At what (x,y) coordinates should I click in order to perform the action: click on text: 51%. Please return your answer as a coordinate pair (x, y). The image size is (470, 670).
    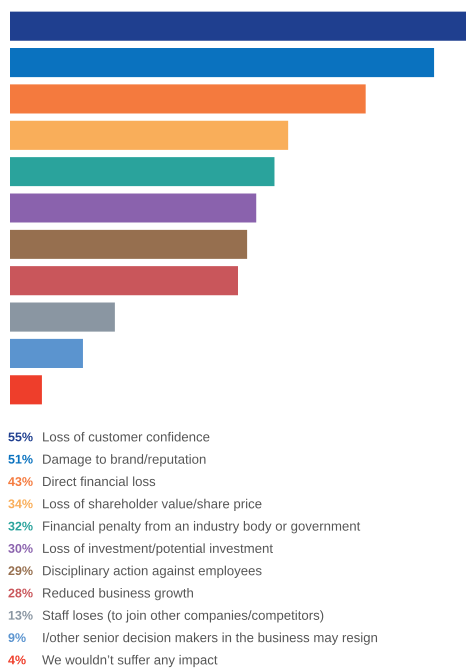
    Looking at the image, I should click on (20, 459).